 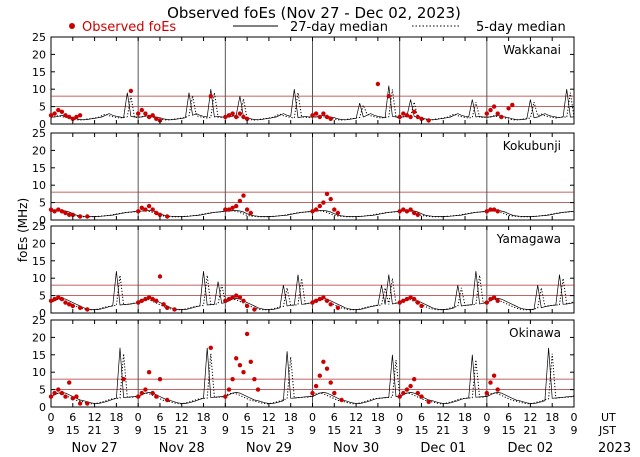 What do you see at coordinates (182, 448) in the screenshot?
I see `x-date-label: Nov 28` at bounding box center [182, 448].